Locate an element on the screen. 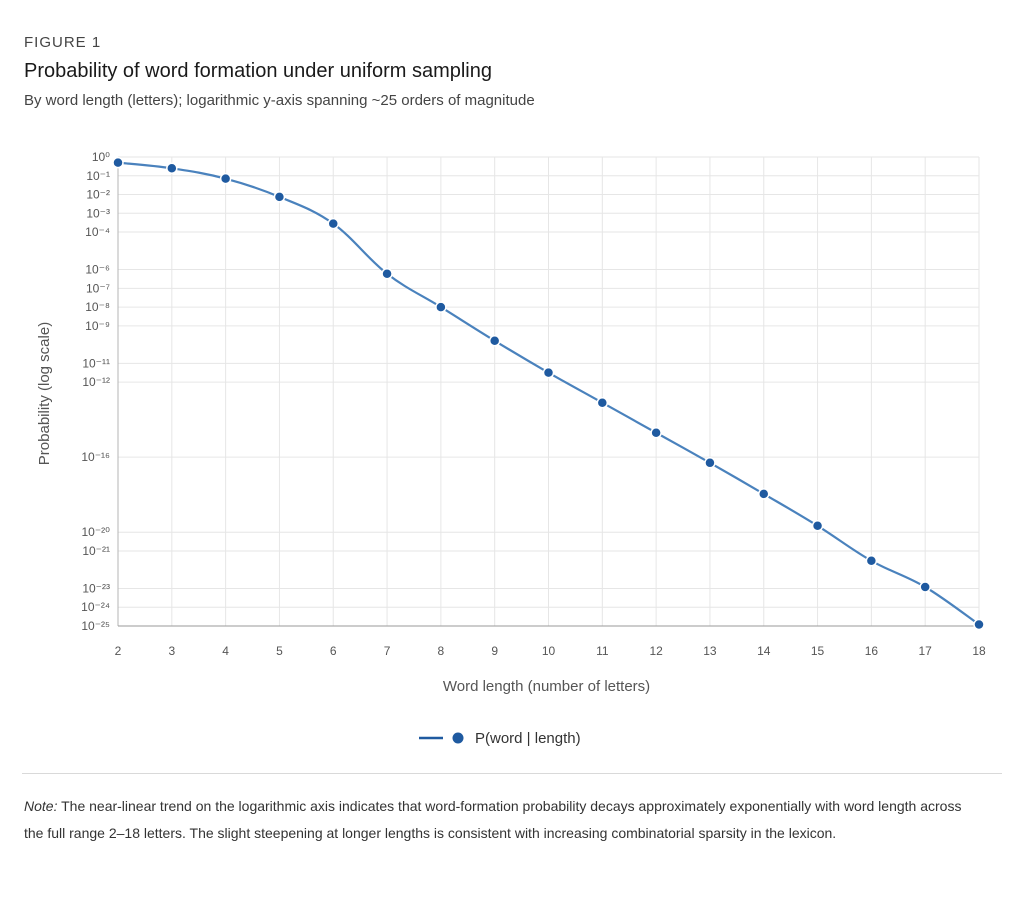 Image resolution: width=1024 pixels, height=897 pixels. y-tick-label: 10⁻³ is located at coordinates (98, 213).